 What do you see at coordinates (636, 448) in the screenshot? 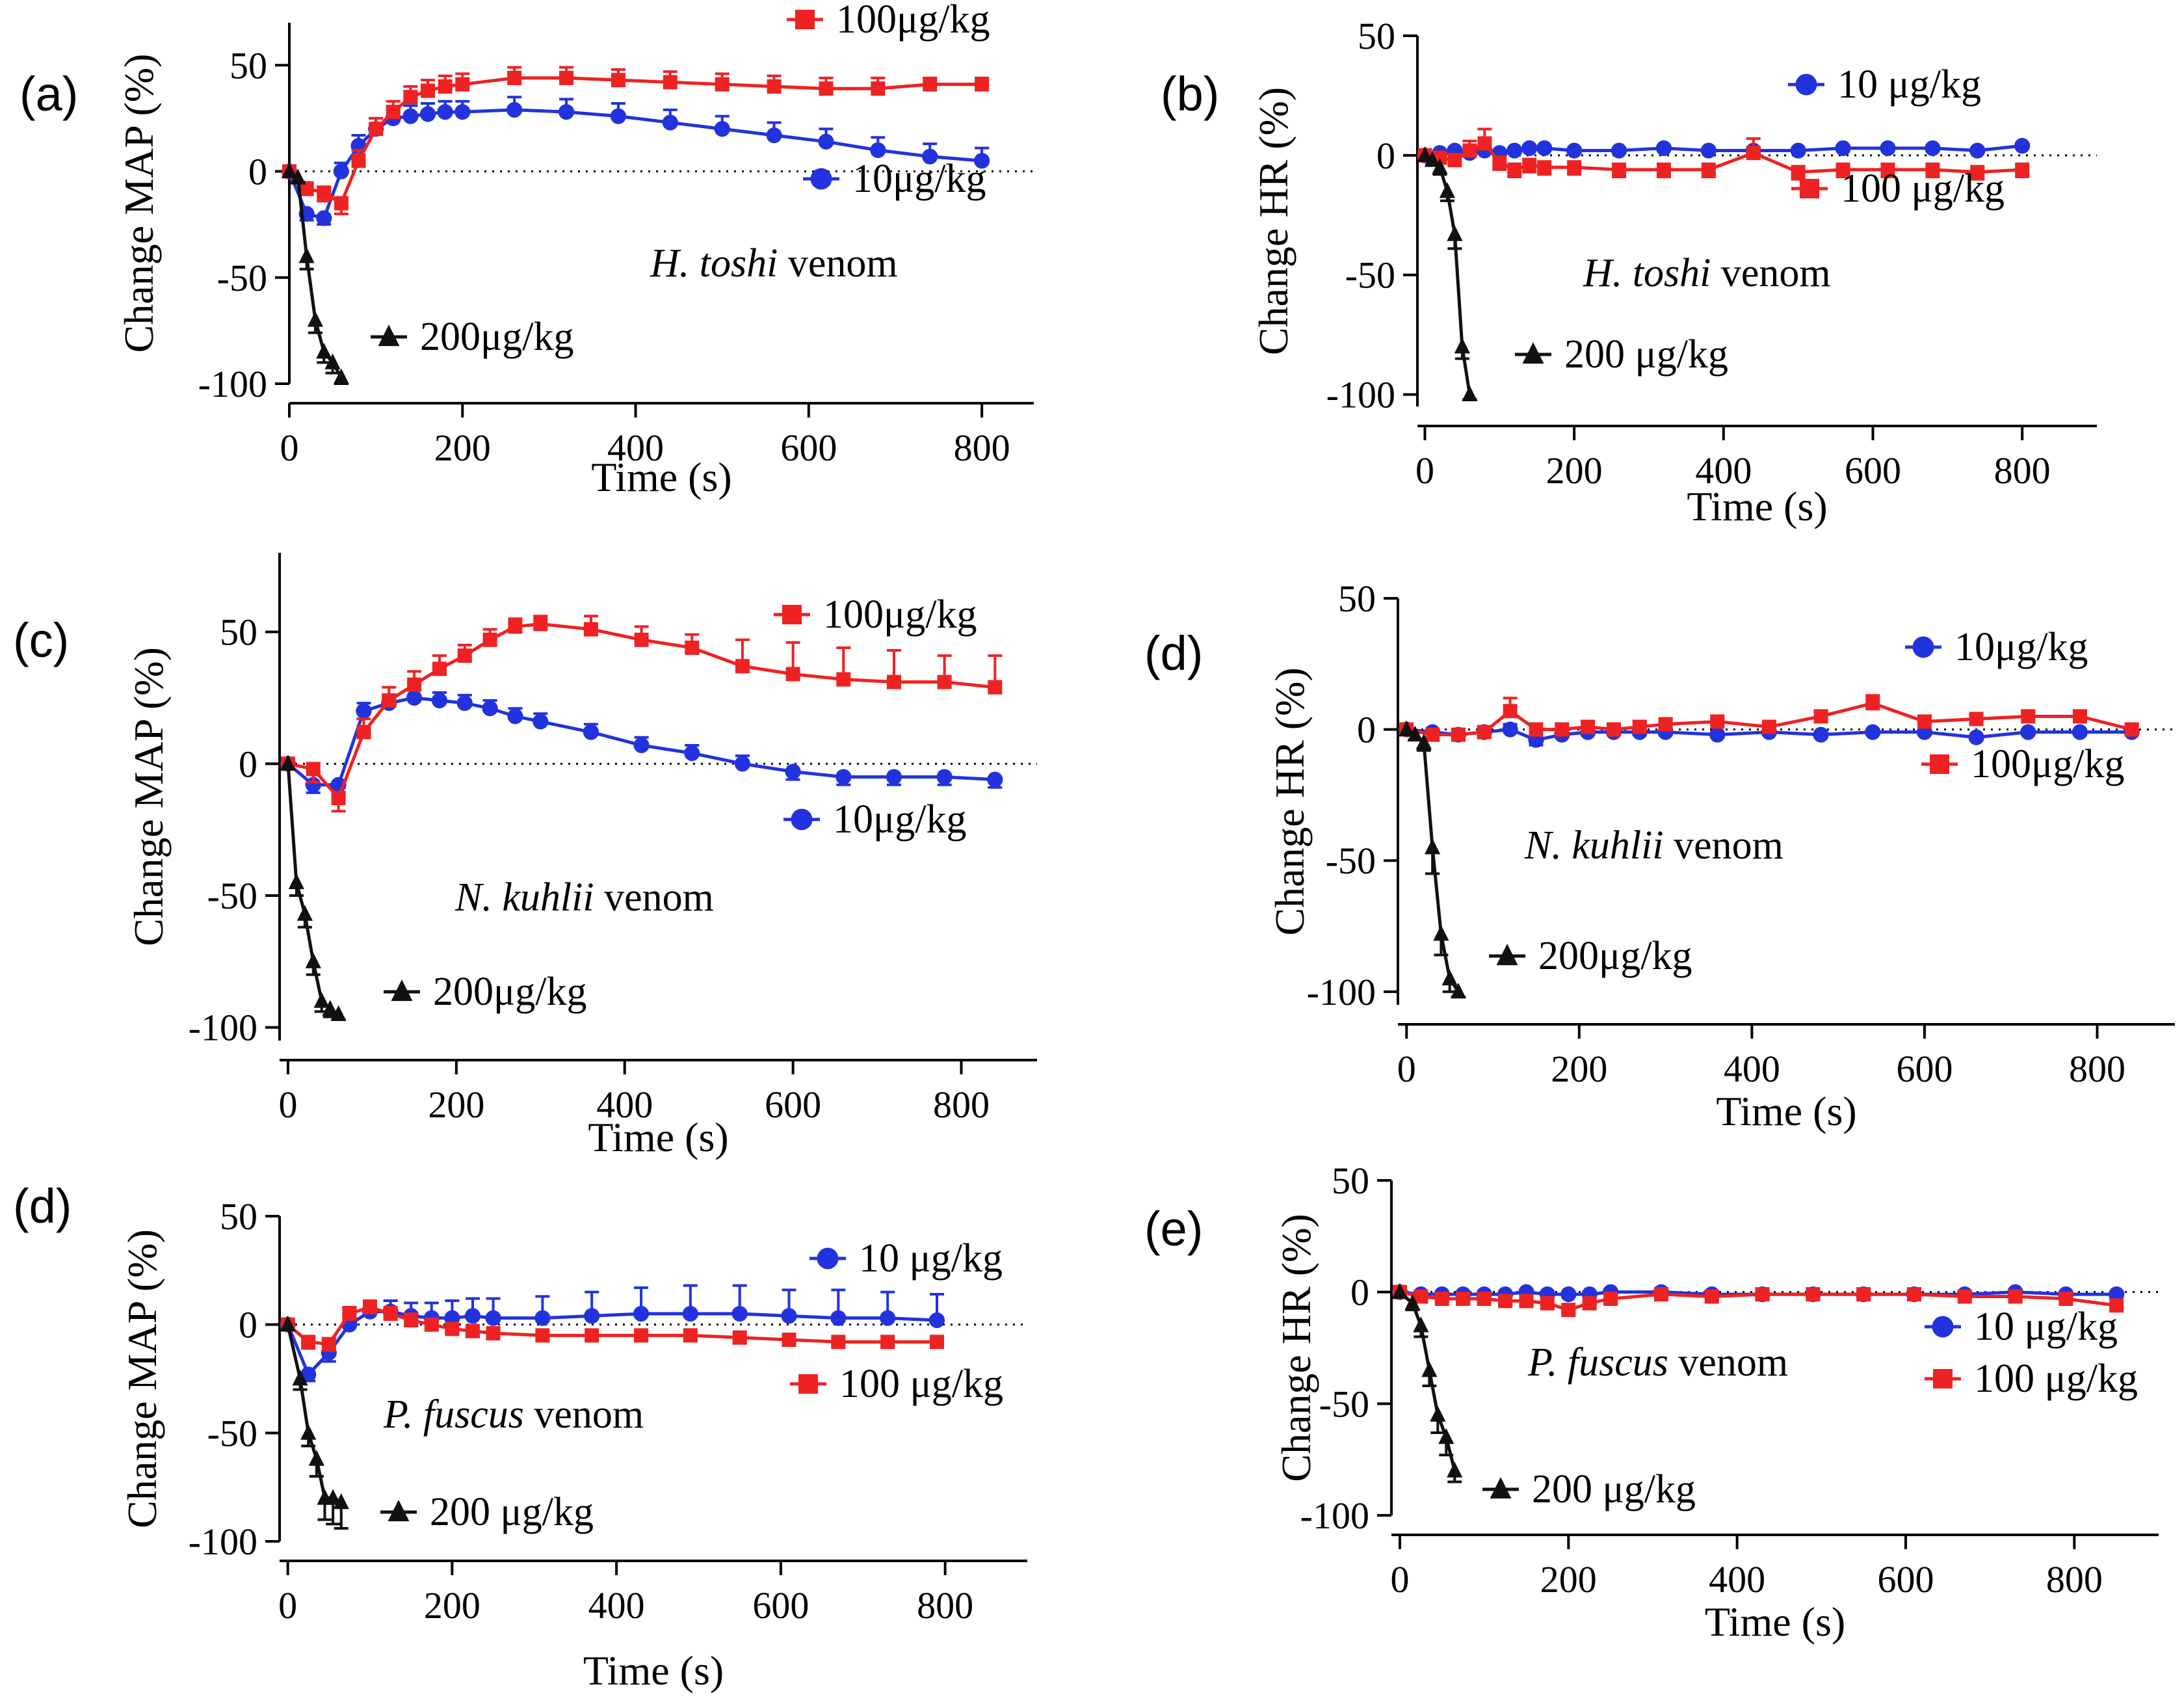
I see `x-tick-label: 400` at bounding box center [636, 448].